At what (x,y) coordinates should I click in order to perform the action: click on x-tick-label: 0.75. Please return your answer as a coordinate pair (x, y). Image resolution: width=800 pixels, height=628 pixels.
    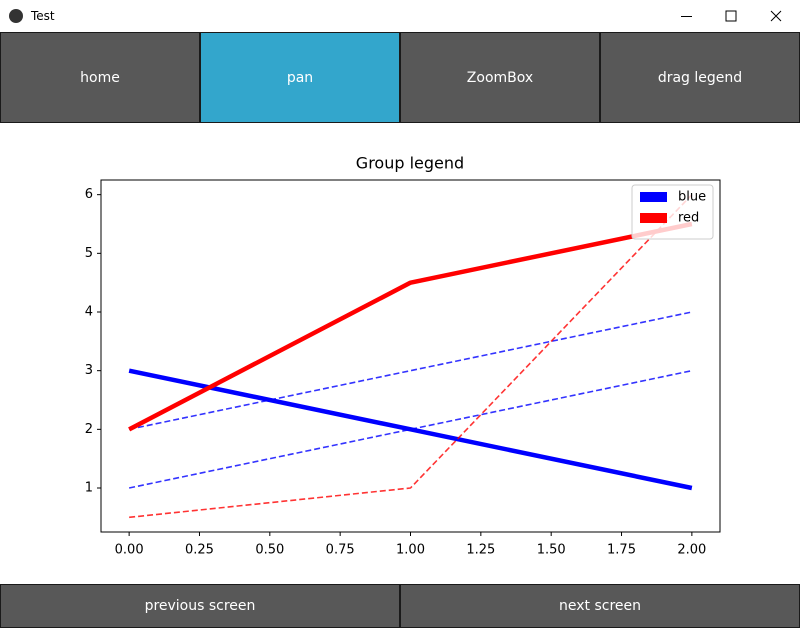
    Looking at the image, I should click on (340, 550).